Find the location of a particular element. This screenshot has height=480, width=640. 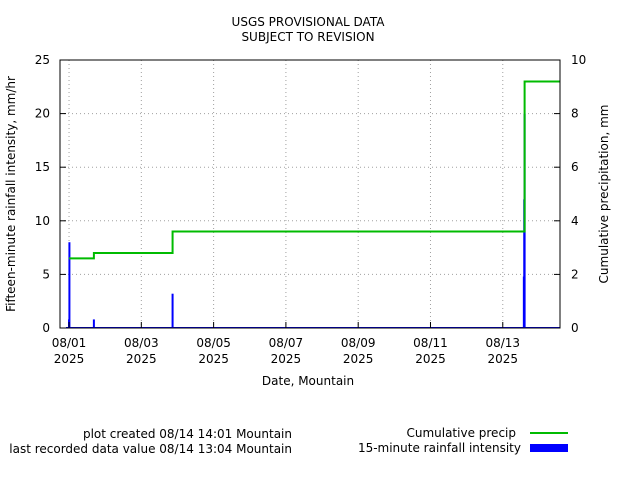

y-right-tick-label: 10 is located at coordinates (578, 60).